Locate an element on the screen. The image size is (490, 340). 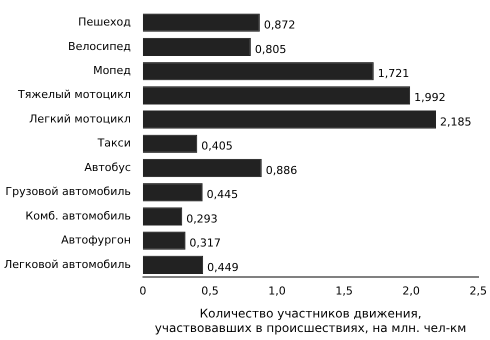
x-axis-title: Количество участников движения, участвовавших в происшествиях, на млн. чел-км is located at coordinates (310, 320).